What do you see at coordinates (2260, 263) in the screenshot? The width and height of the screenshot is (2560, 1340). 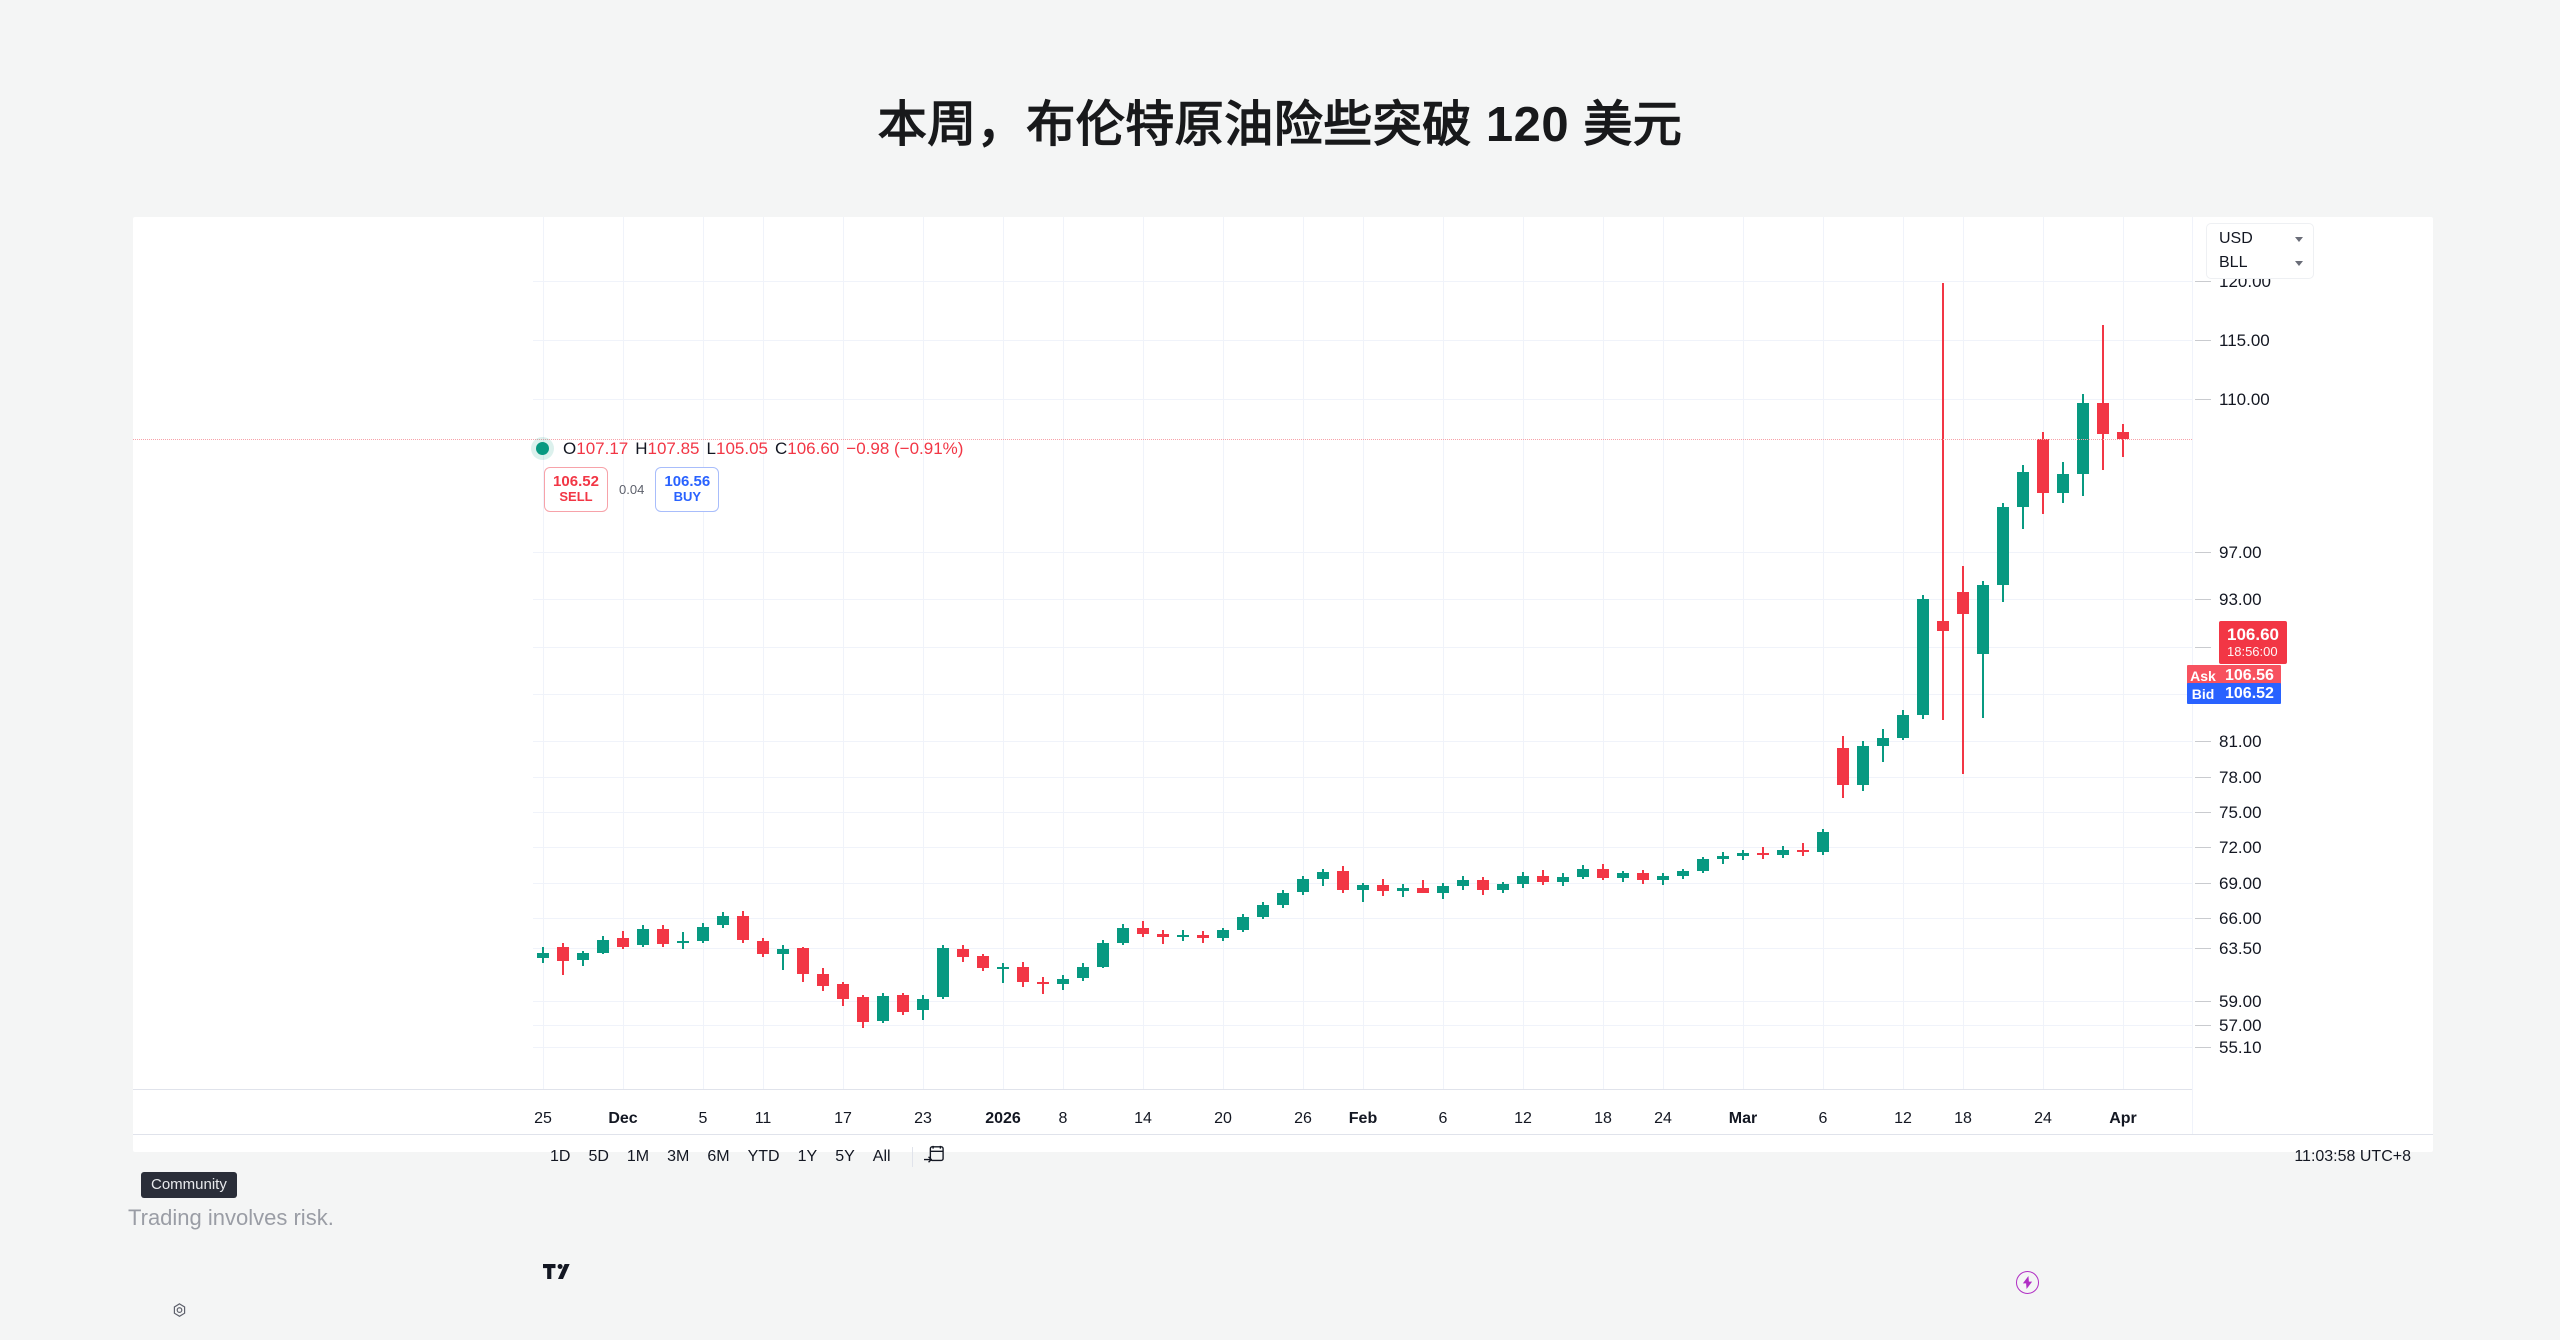 I see `instrument-dropdown: BLL` at bounding box center [2260, 263].